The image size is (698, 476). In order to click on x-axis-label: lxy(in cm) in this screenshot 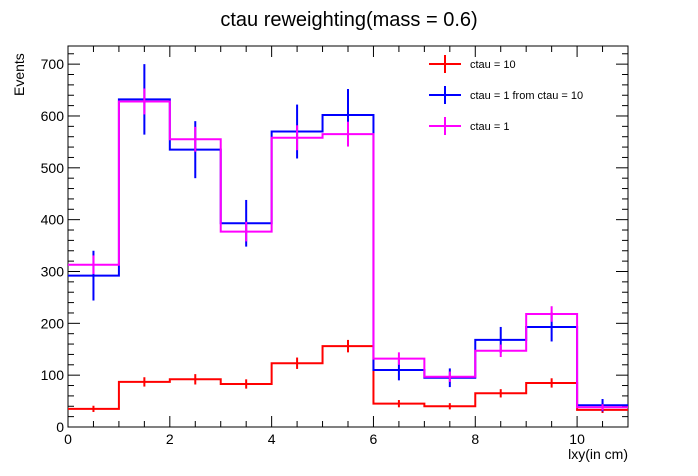, I will do `click(598, 454)`.